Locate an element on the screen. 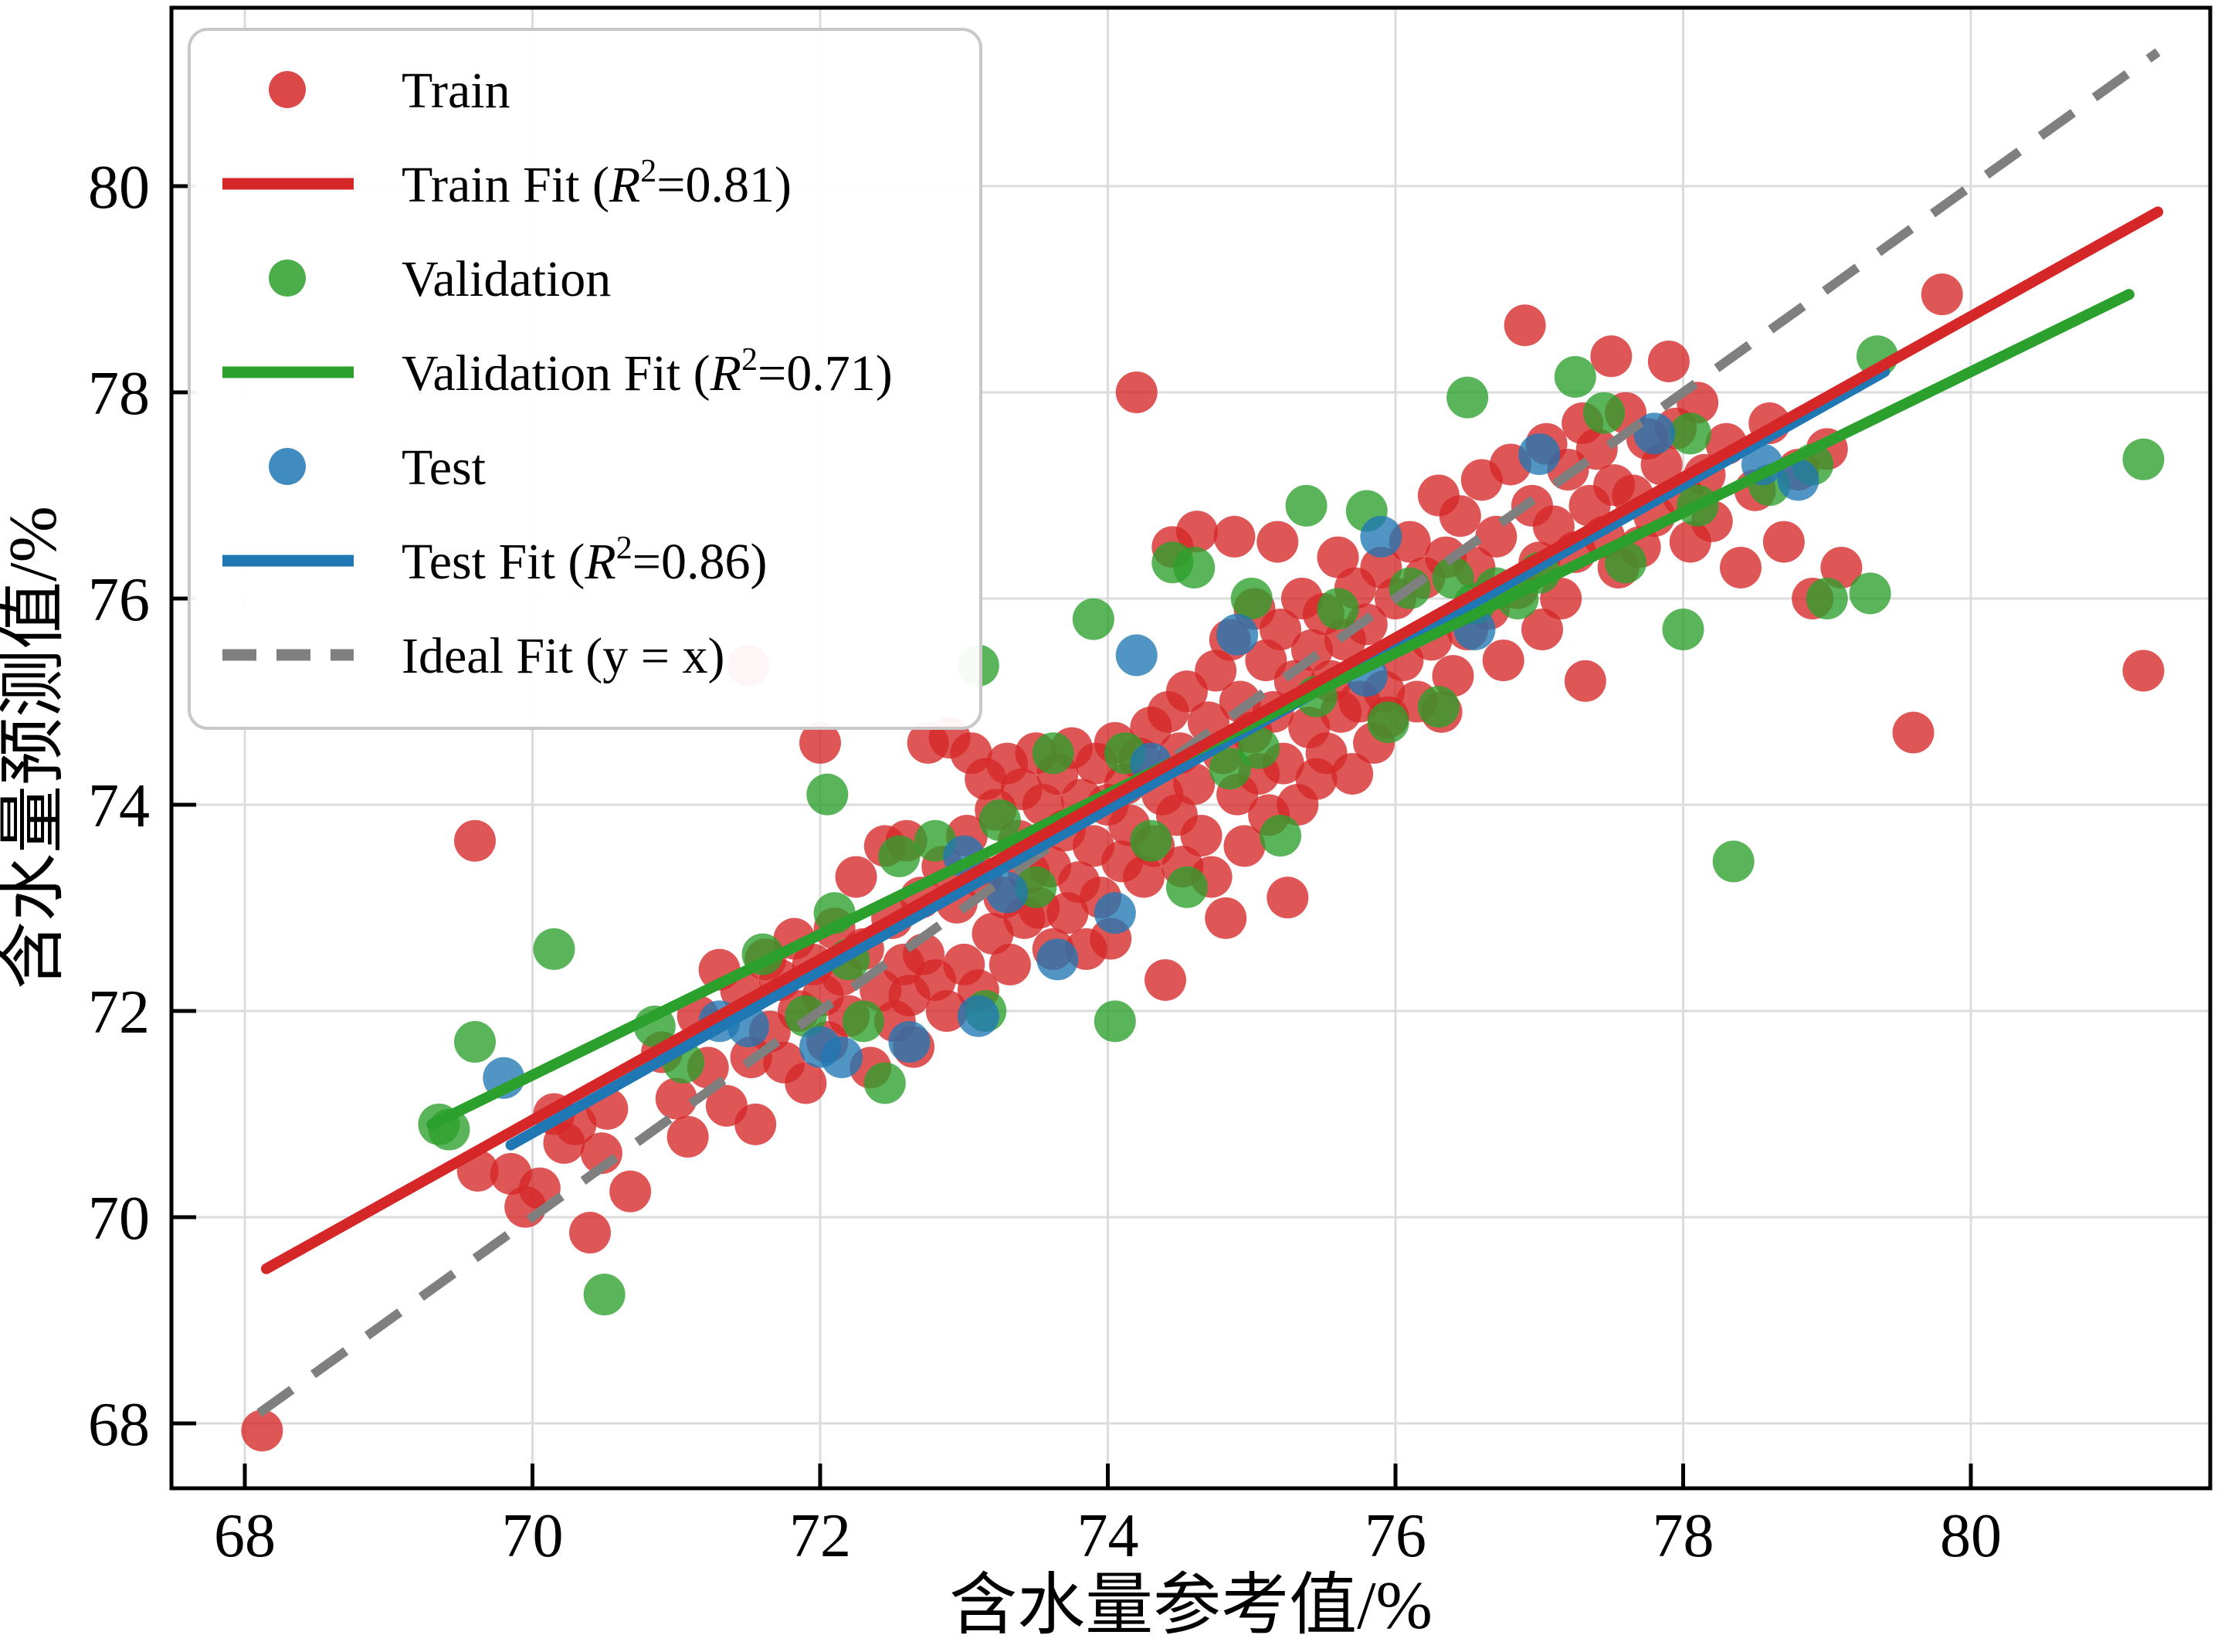 The height and width of the screenshot is (1652, 2228). y-tick-label: 70 is located at coordinates (119, 1219).